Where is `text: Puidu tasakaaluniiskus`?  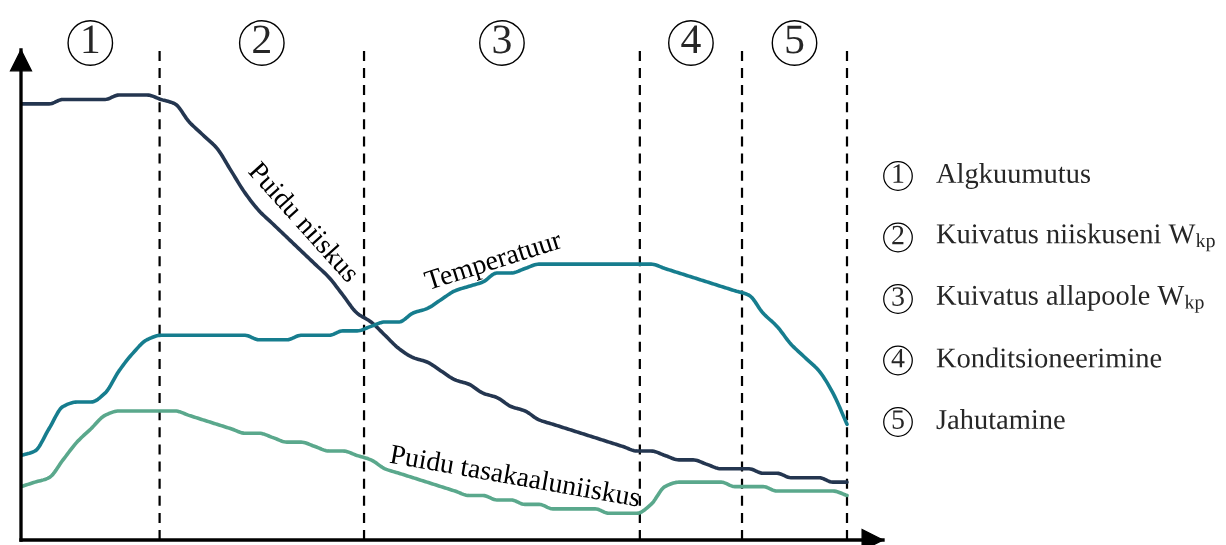 text: Puidu tasakaaluniiskus is located at coordinates (515, 475).